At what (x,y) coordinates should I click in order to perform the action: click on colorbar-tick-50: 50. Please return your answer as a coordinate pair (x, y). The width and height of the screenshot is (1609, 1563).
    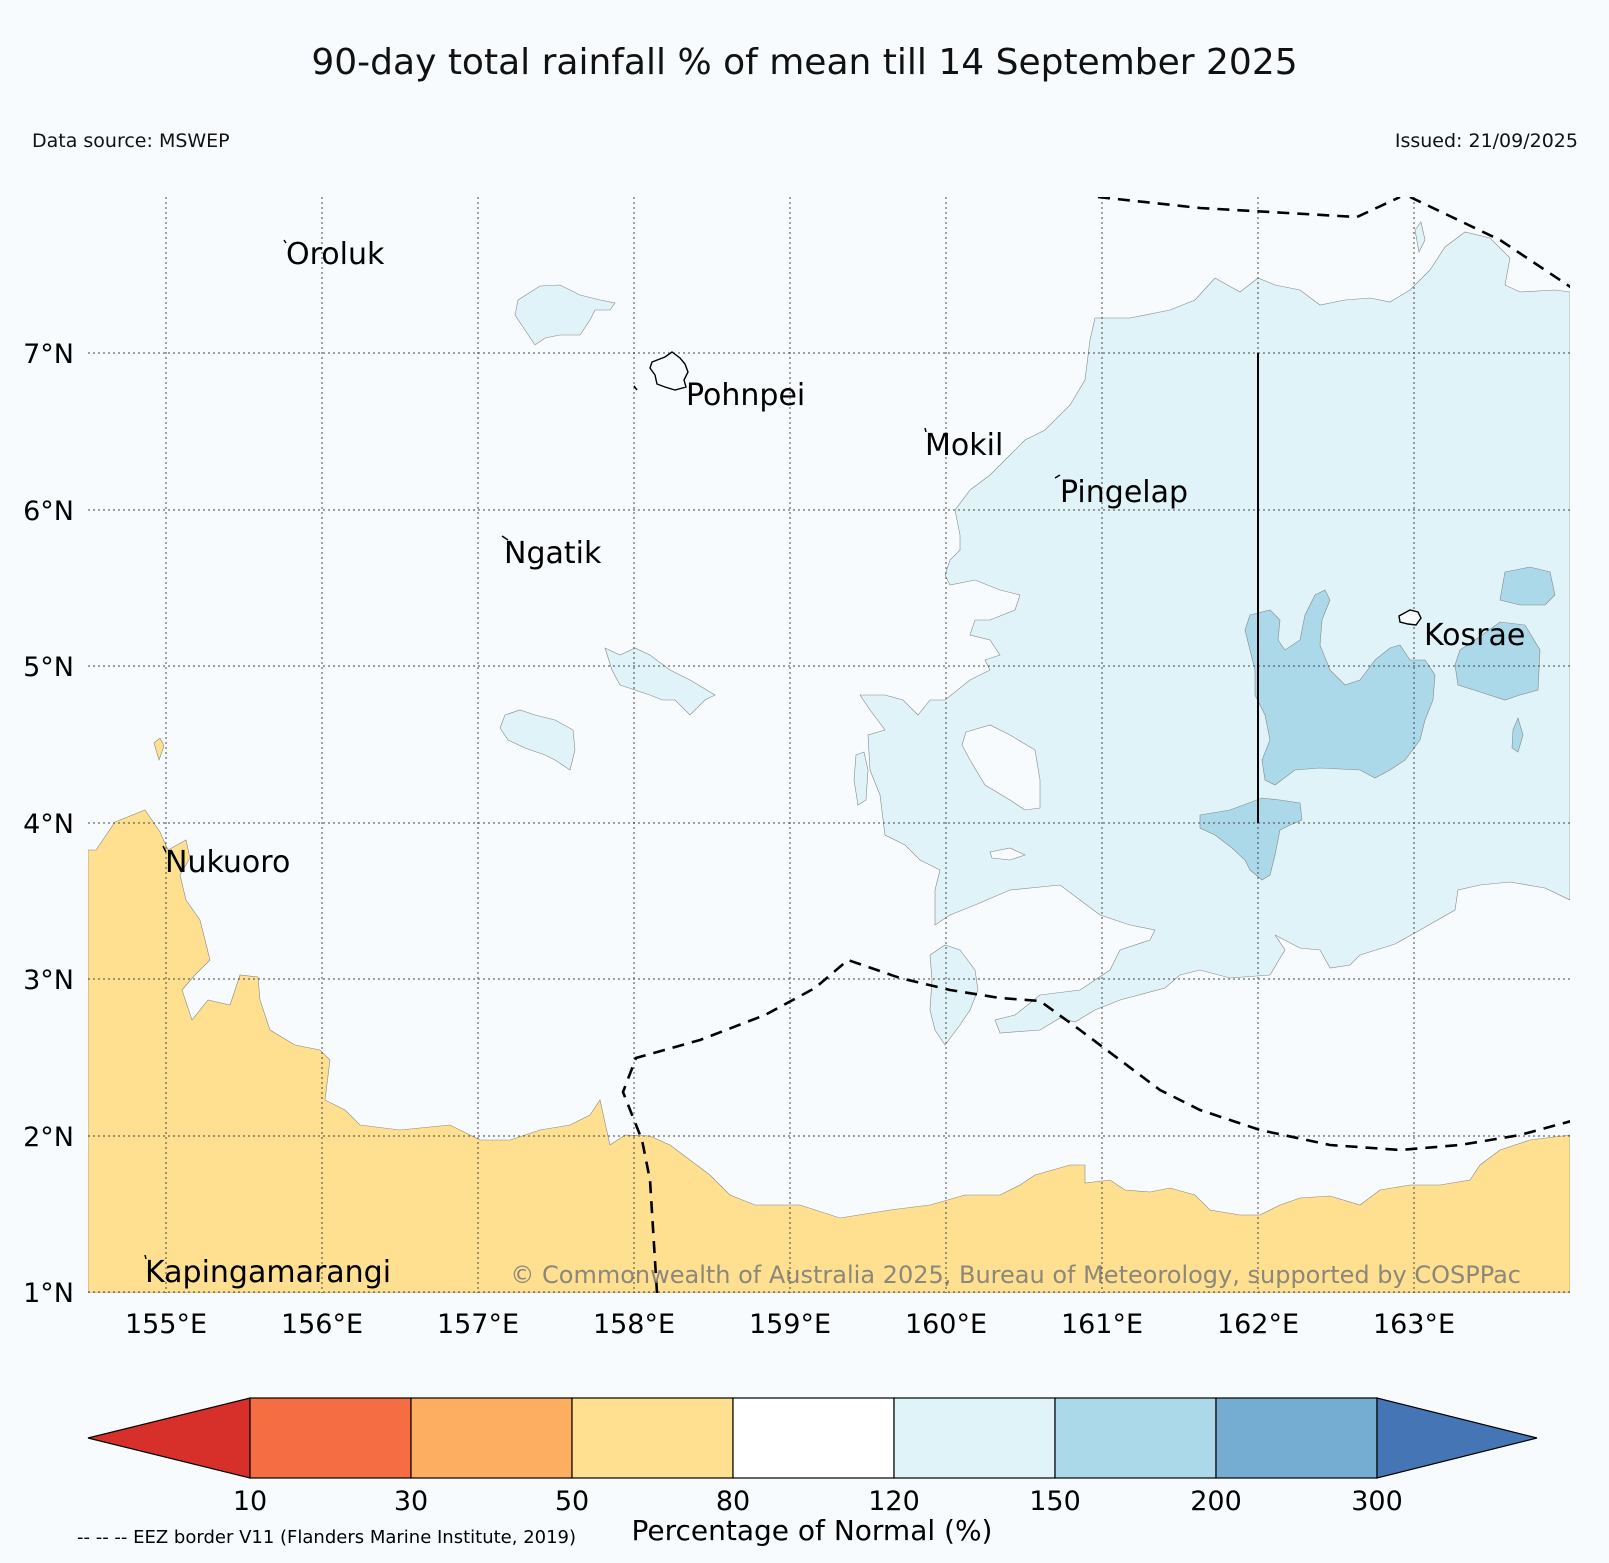
    Looking at the image, I should click on (572, 1501).